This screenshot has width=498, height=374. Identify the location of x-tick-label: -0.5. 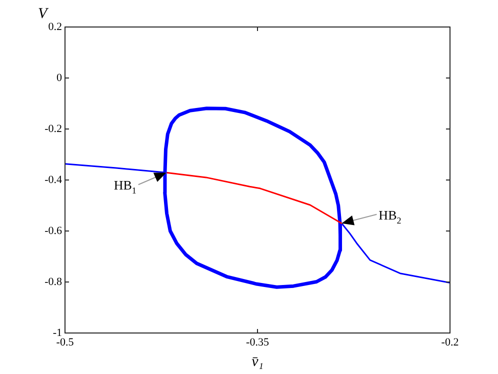
(65, 342).